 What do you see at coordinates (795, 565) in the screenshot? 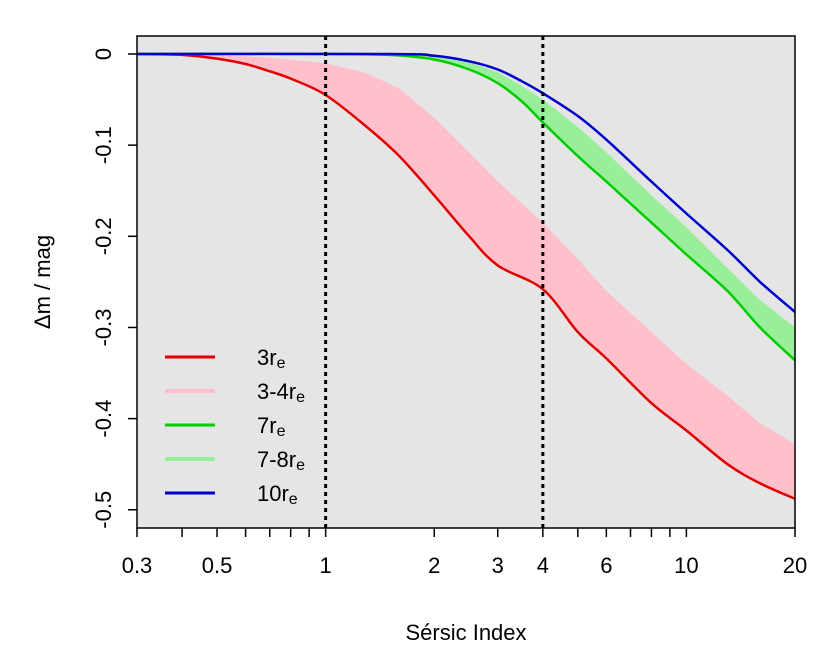
I see `x-tick-label: 20` at bounding box center [795, 565].